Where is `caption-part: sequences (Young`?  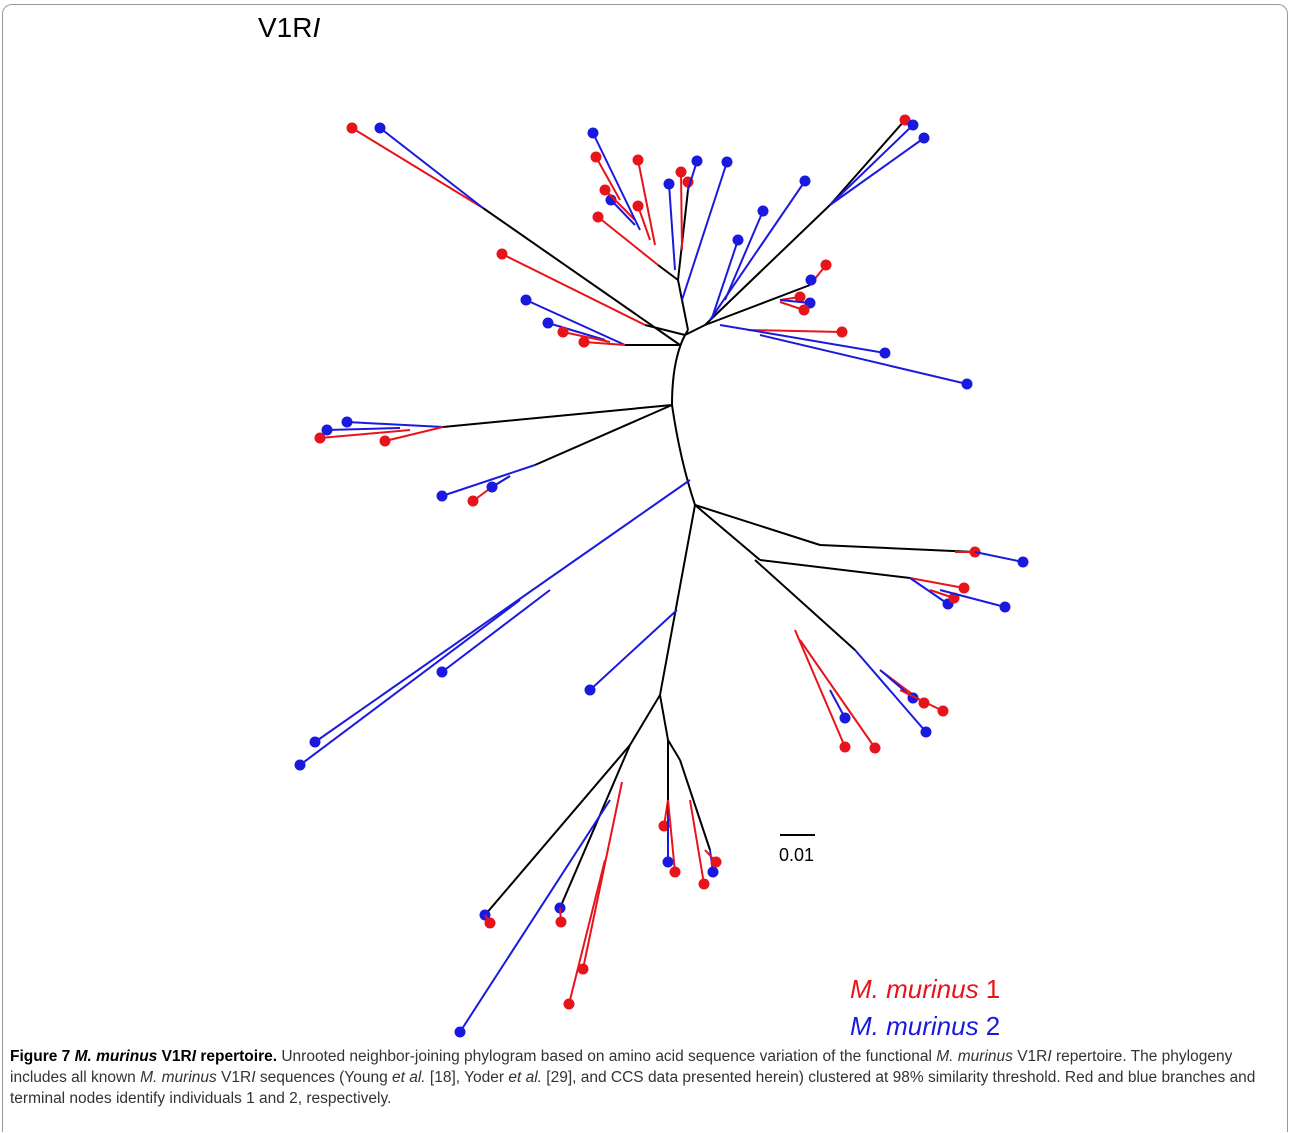
caption-part: sequences (Young is located at coordinates (323, 1077).